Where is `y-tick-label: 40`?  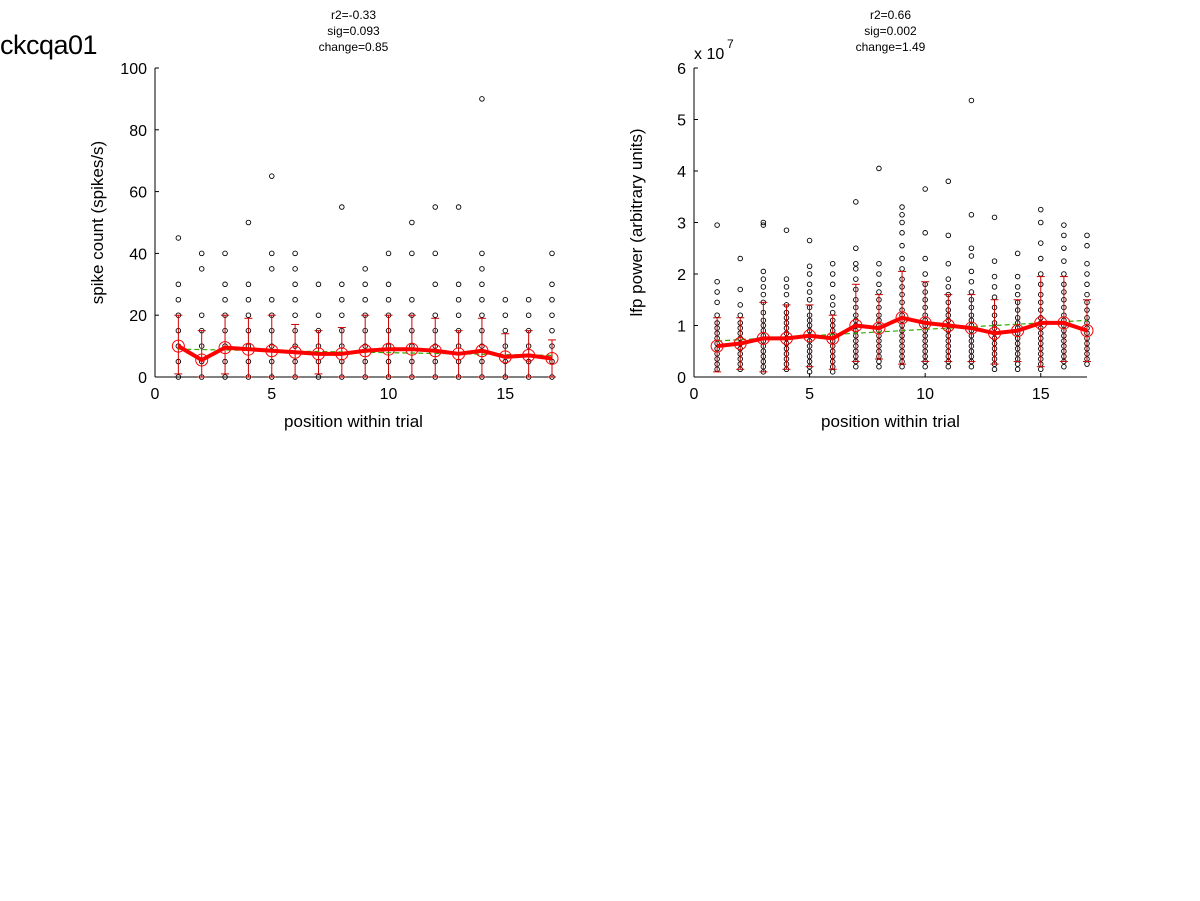
y-tick-label: 40 is located at coordinates (138, 254).